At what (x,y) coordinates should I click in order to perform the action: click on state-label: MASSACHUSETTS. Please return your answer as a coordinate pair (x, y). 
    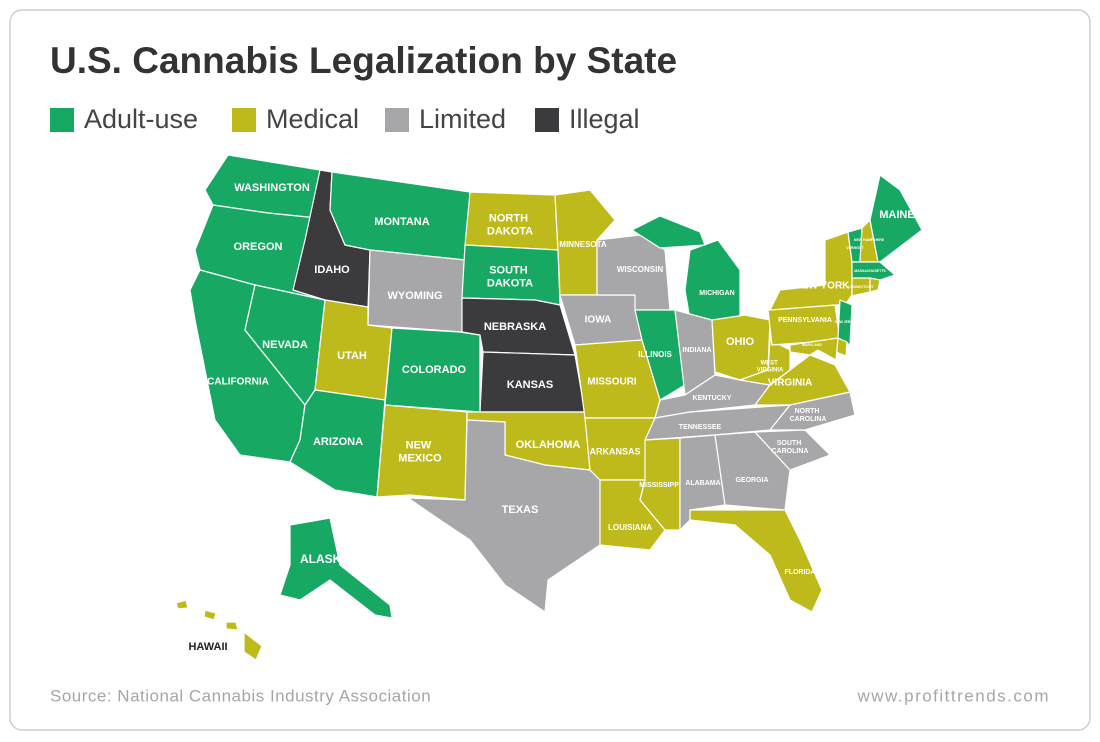
    Looking at the image, I should click on (870, 271).